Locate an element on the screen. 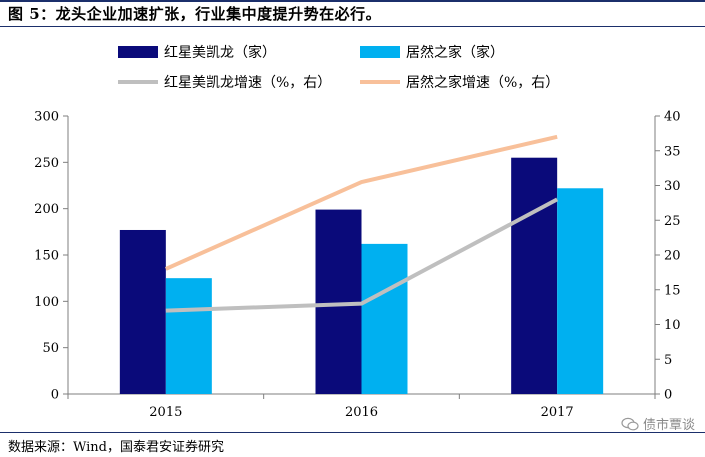 This screenshot has height=457, width=705. left-tick-label: 50 is located at coordinates (50, 348).